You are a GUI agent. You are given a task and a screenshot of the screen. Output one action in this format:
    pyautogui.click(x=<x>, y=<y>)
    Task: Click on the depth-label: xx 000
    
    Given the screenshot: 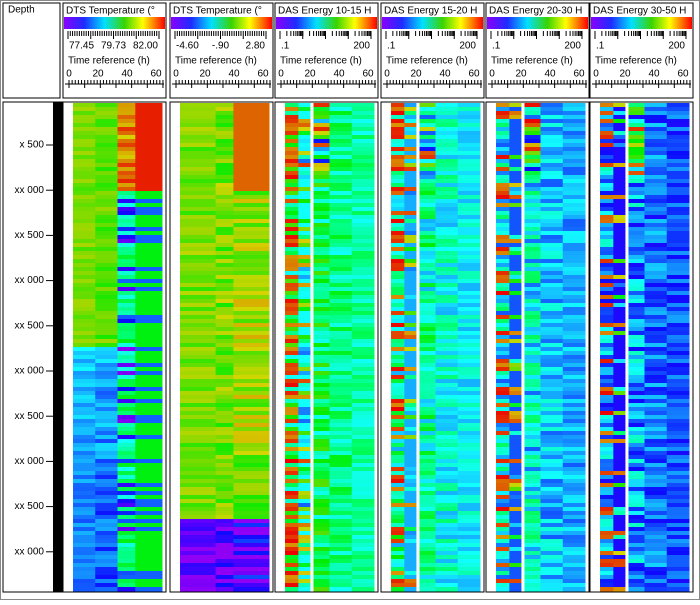 What is the action you would take?
    pyautogui.click(x=30, y=461)
    